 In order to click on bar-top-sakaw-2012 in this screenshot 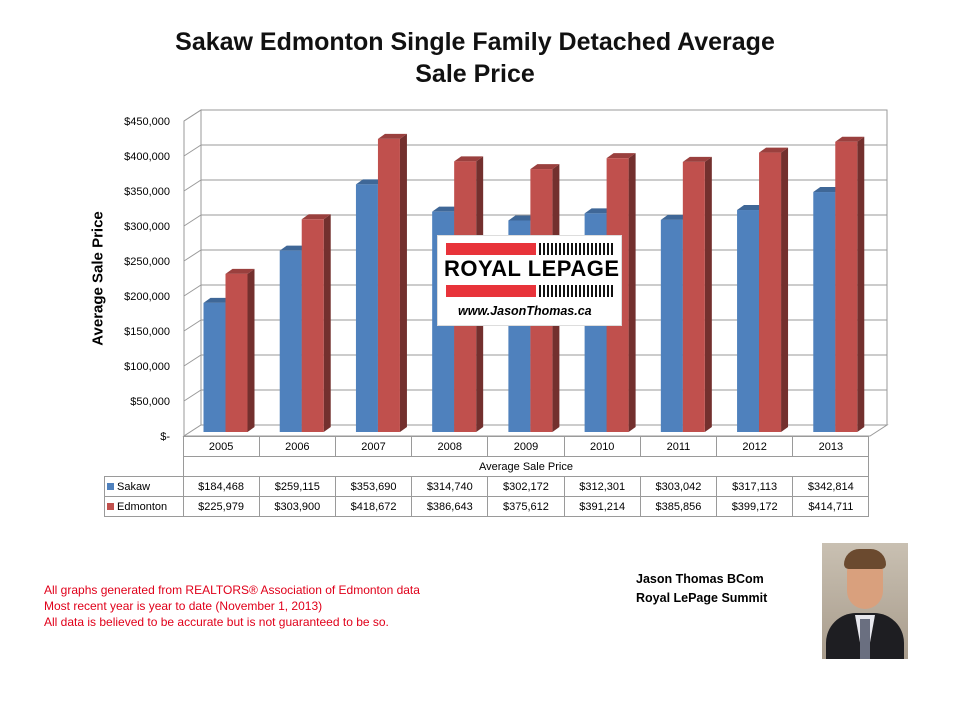, I will do `click(752, 208)`.